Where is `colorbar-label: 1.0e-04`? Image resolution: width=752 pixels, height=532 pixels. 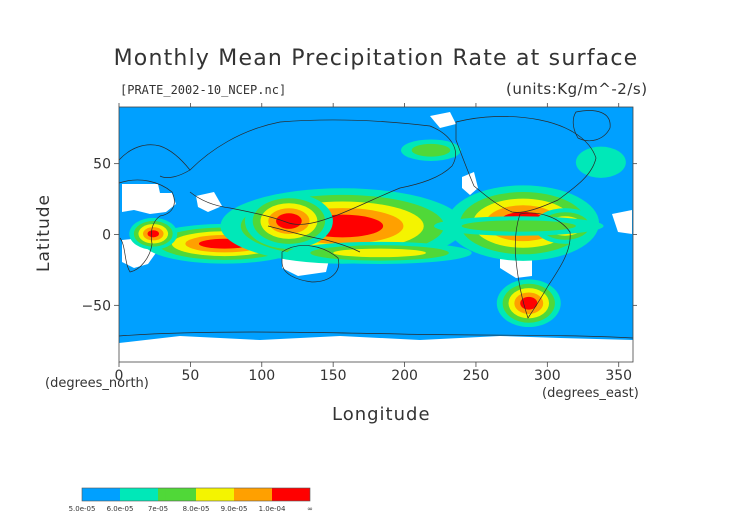 colorbar-label: 1.0e-04 is located at coordinates (272, 509).